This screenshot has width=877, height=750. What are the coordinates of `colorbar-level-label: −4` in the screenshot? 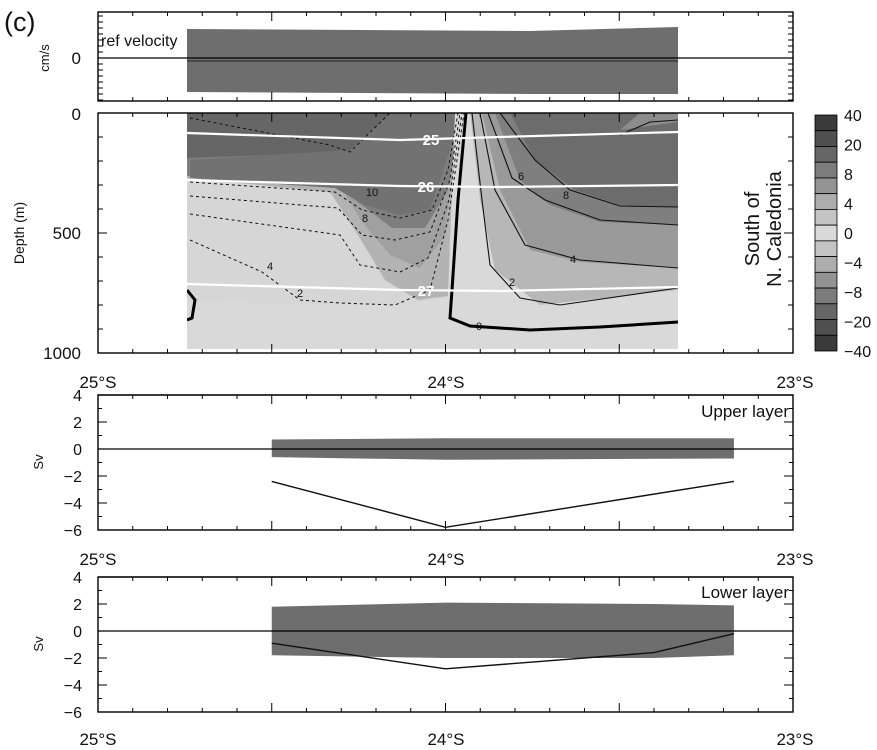 It's located at (853, 264).